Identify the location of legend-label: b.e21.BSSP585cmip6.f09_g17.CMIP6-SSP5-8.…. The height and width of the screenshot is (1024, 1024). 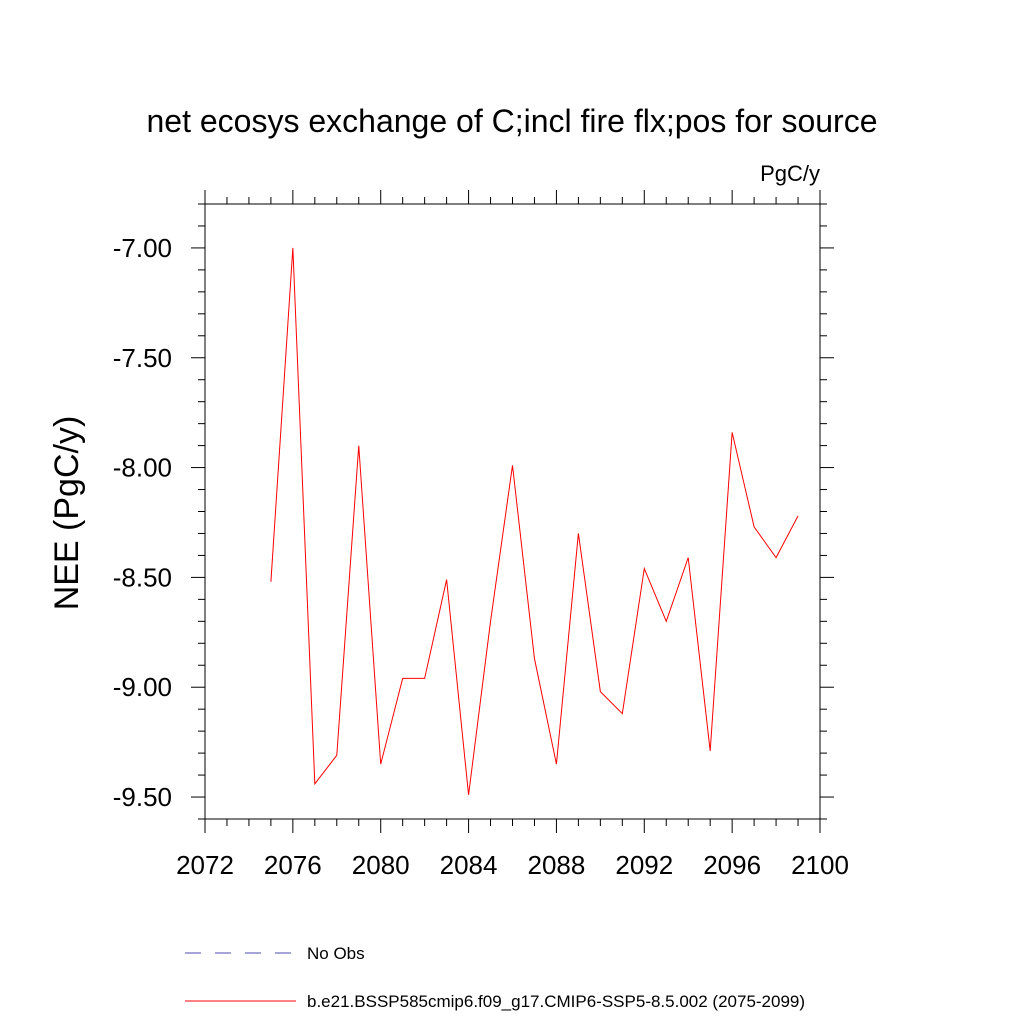
(556, 1001).